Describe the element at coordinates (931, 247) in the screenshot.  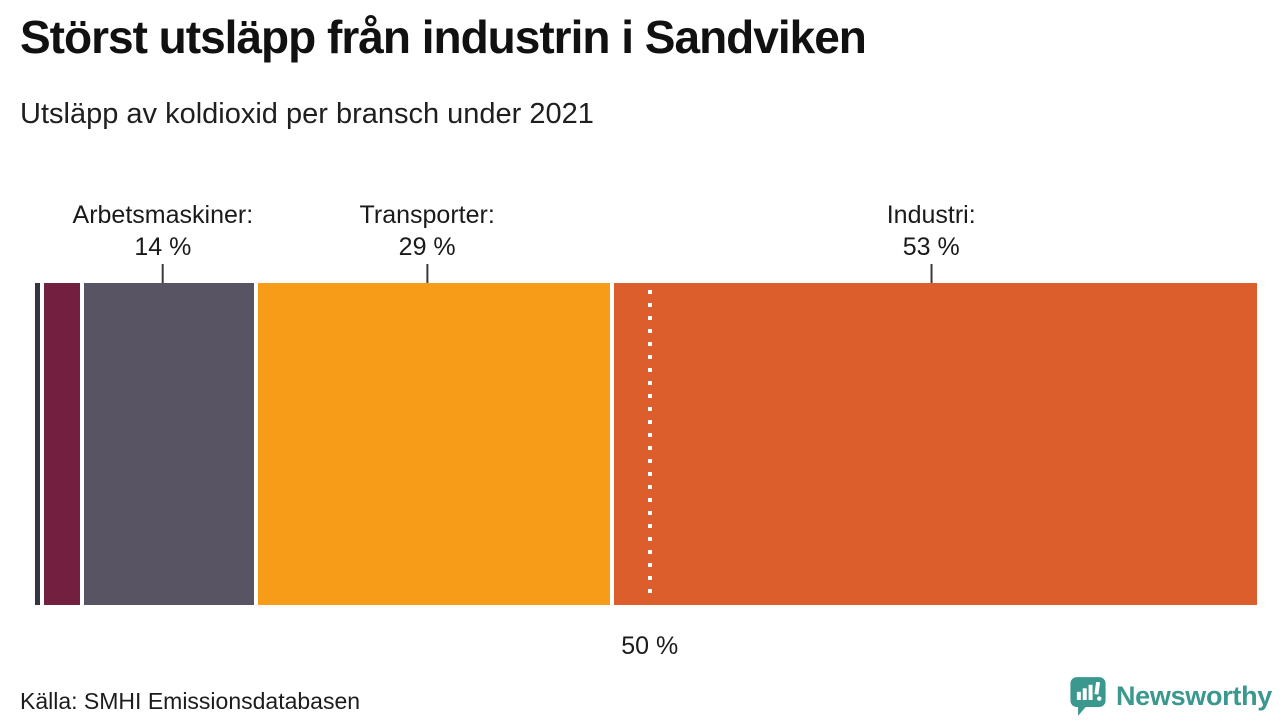
I see `segment-label-value: 53 %` at that location.